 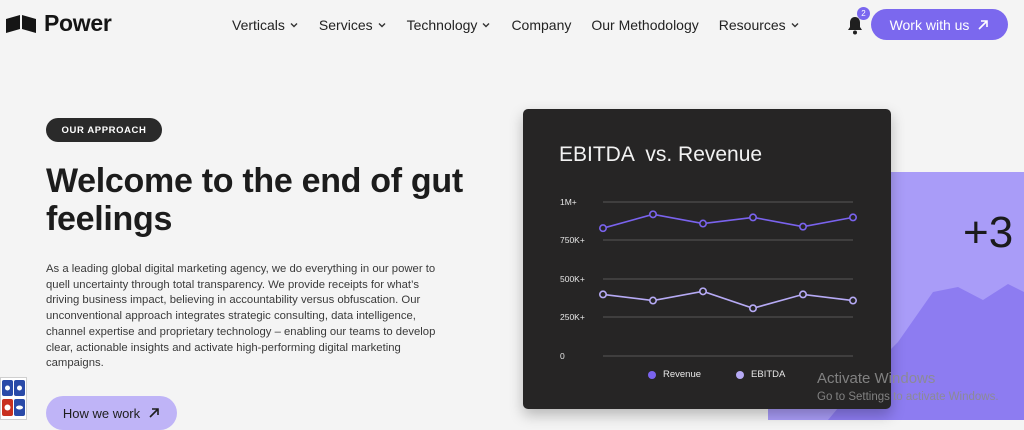 What do you see at coordinates (652, 374) in the screenshot?
I see `legend-swatch-revenue` at bounding box center [652, 374].